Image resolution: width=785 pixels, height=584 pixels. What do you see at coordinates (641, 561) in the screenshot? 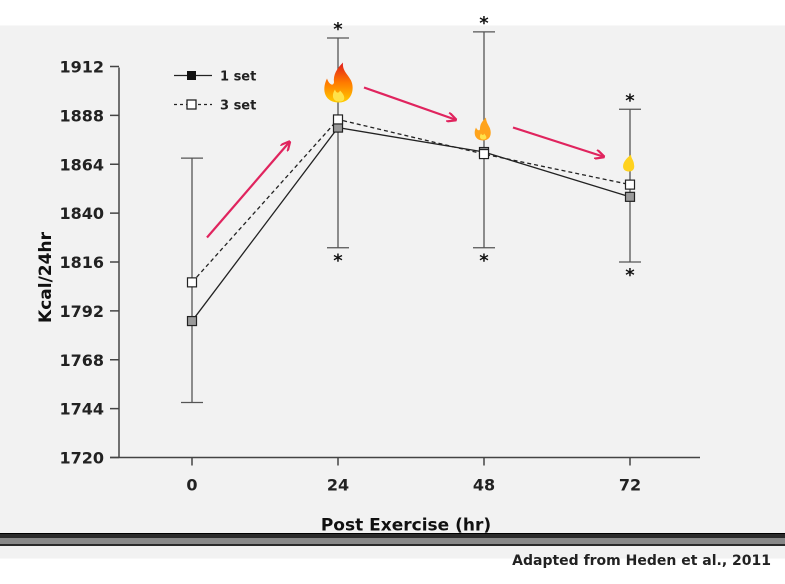
I see `source-credit: Adapted from Heden et al., 2011` at bounding box center [641, 561].